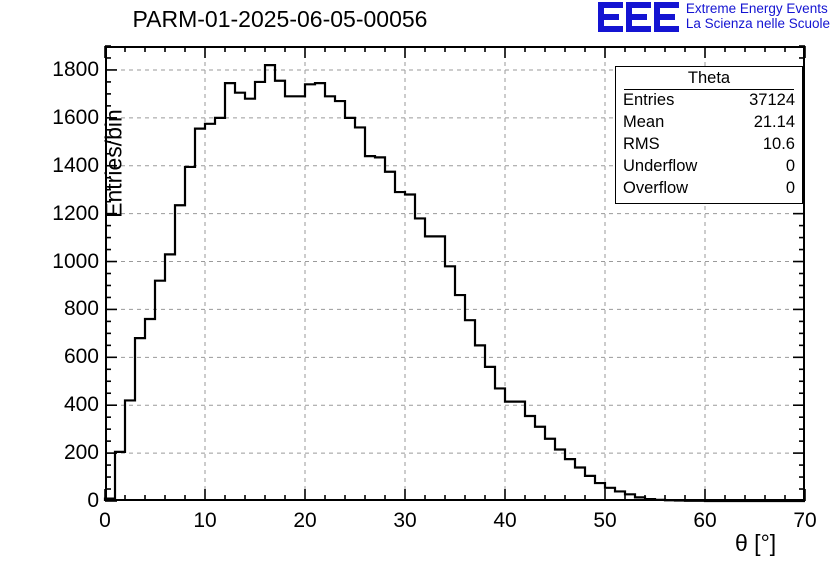 Image resolution: width=836 pixels, height=572 pixels. Describe the element at coordinates (81, 309) in the screenshot. I see `y-tick-label: 800` at that location.